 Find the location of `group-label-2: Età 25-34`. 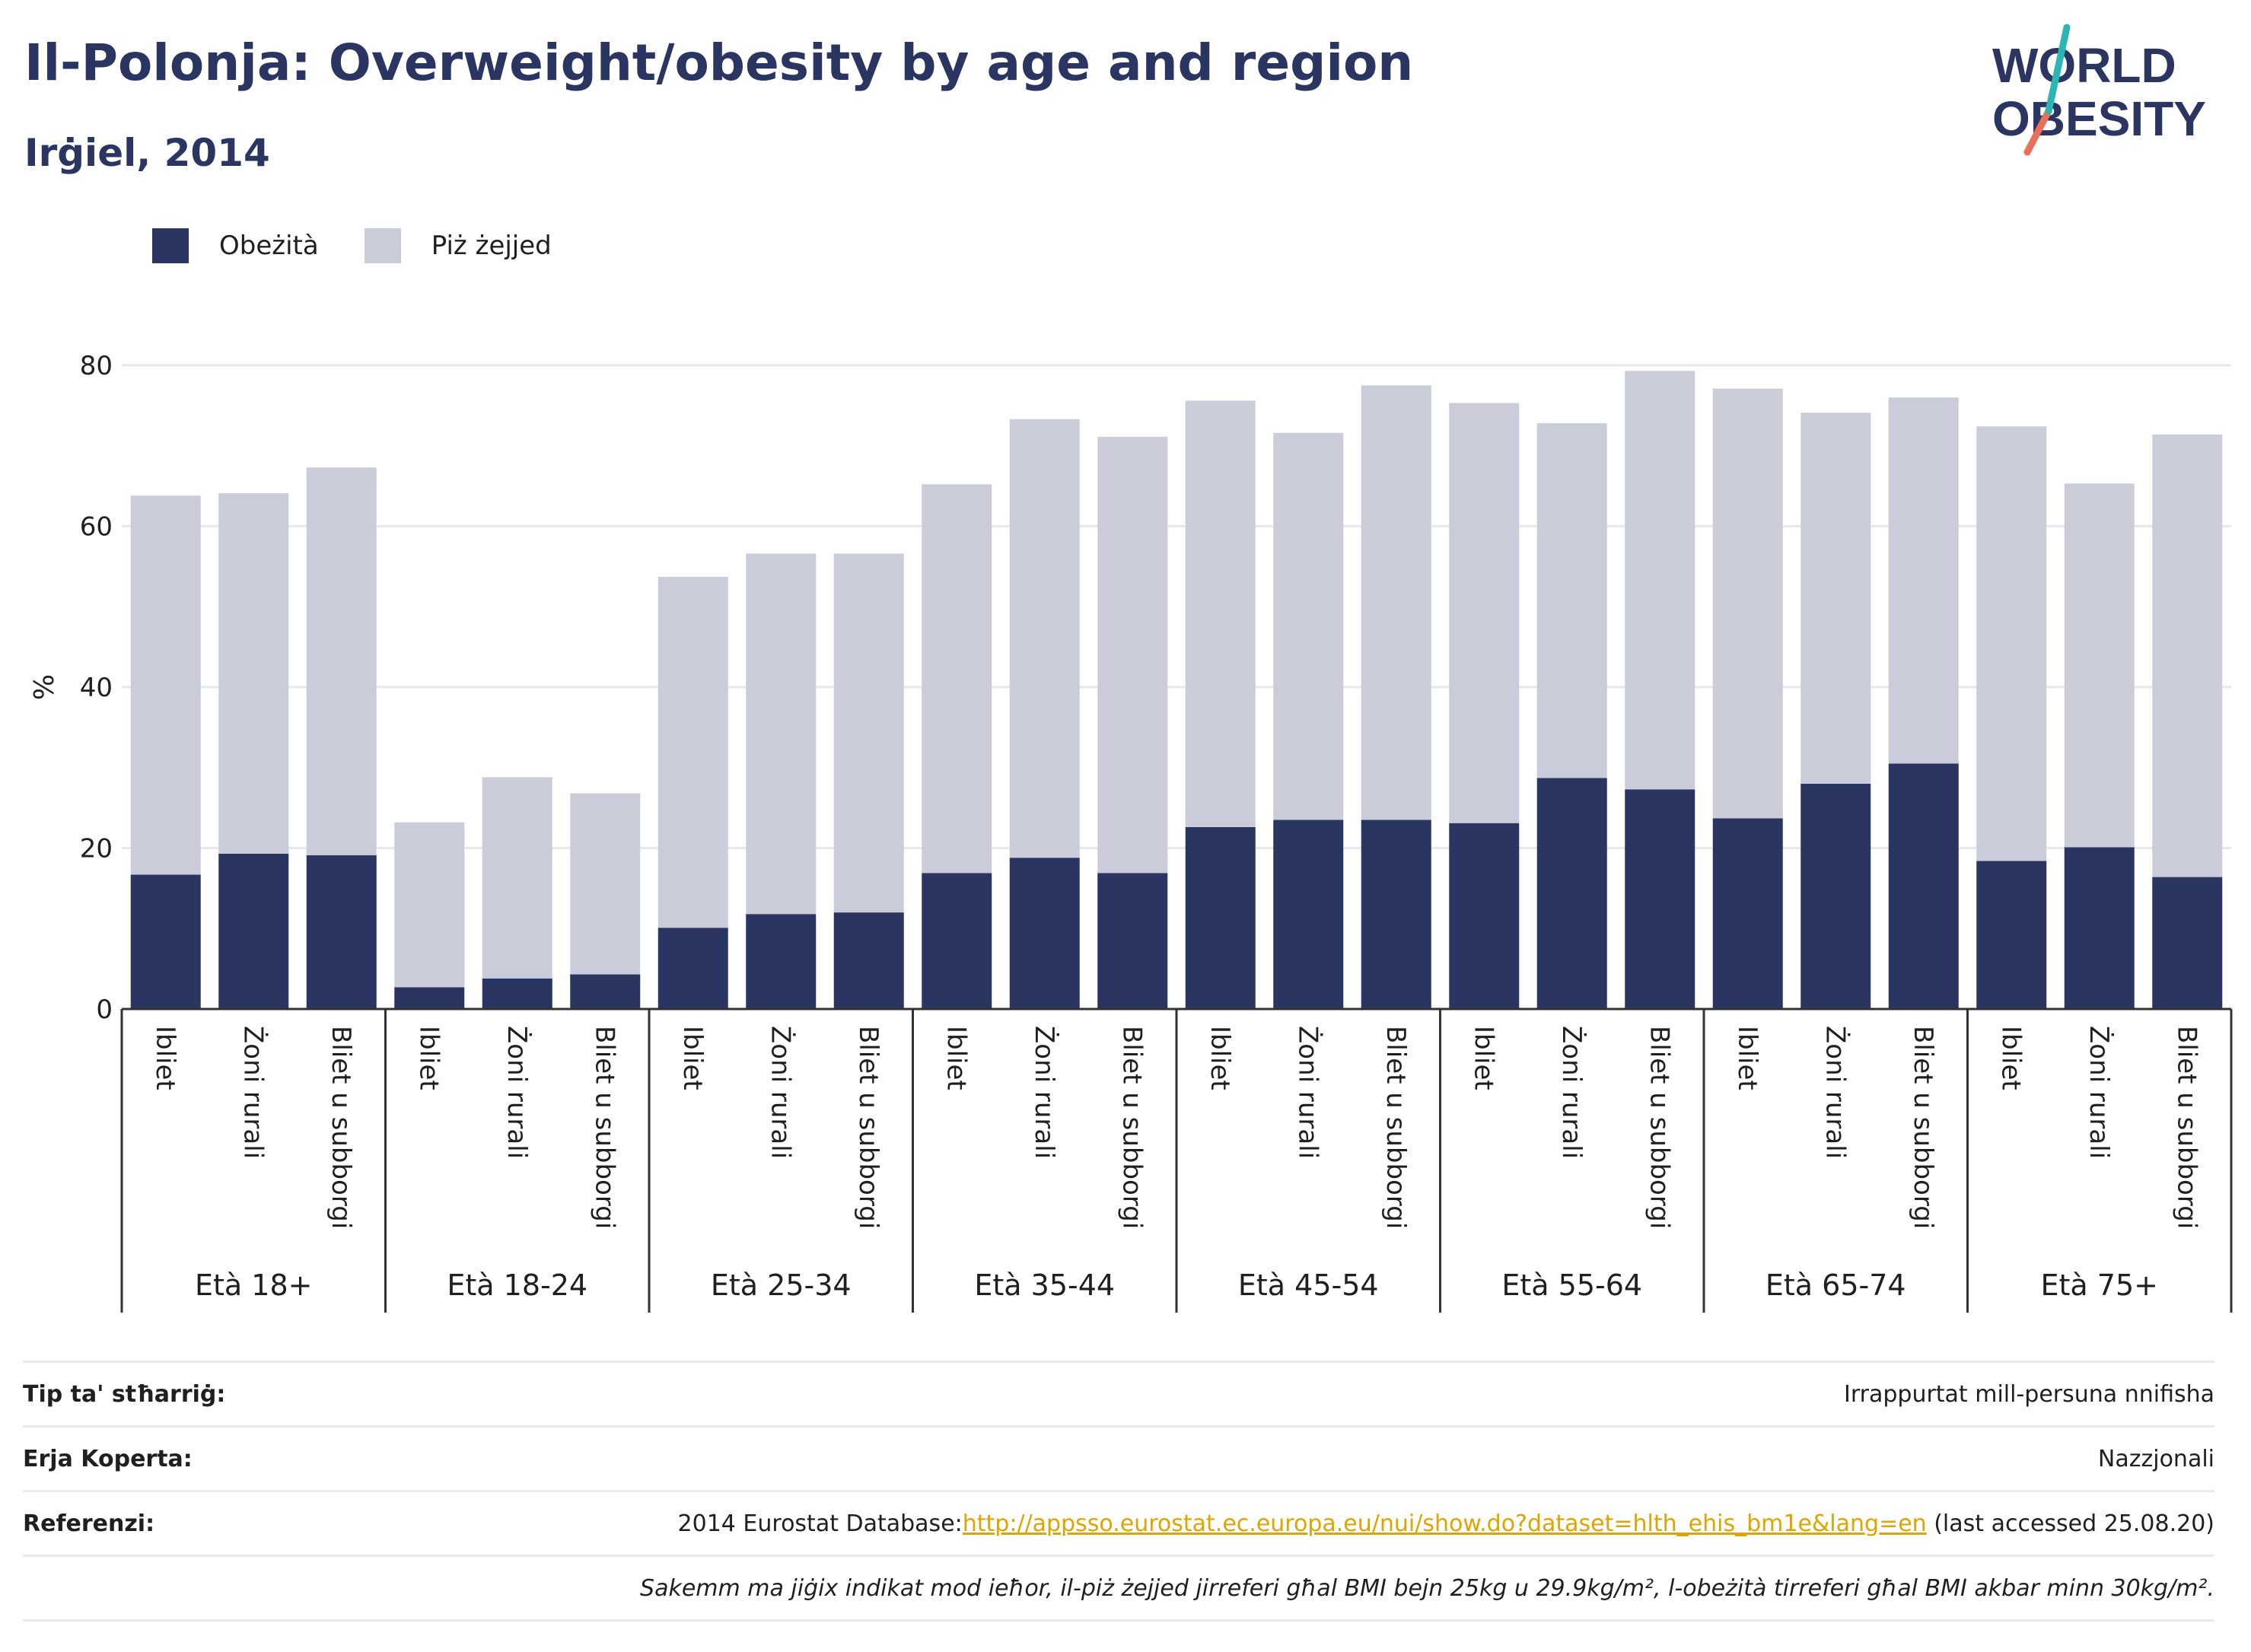

group-label-2: Età 25-34 is located at coordinates (781, 1285).